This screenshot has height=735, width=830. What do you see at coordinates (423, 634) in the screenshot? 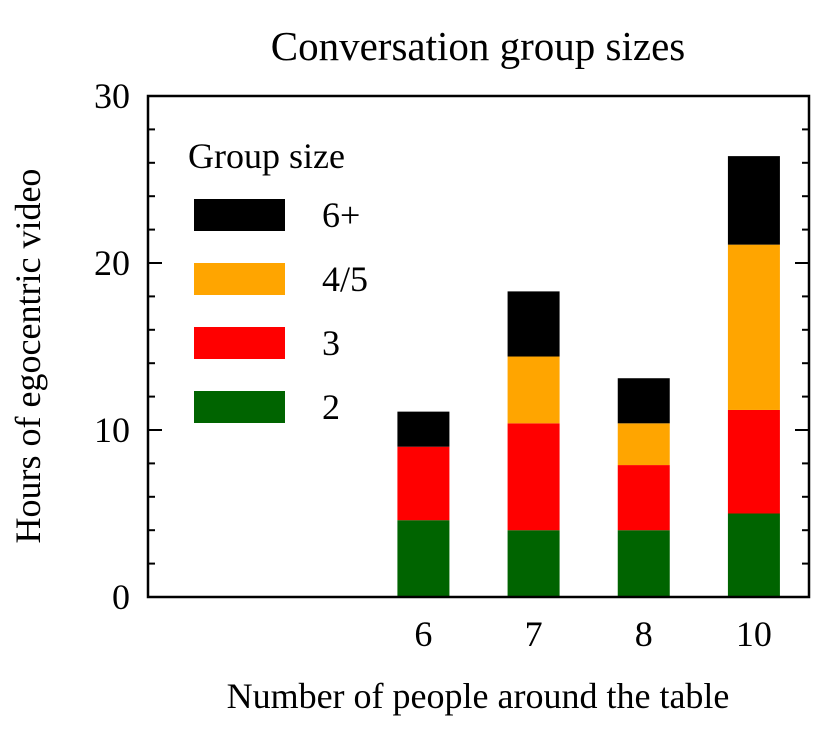
I see `x-tick-label: 6` at bounding box center [423, 634].